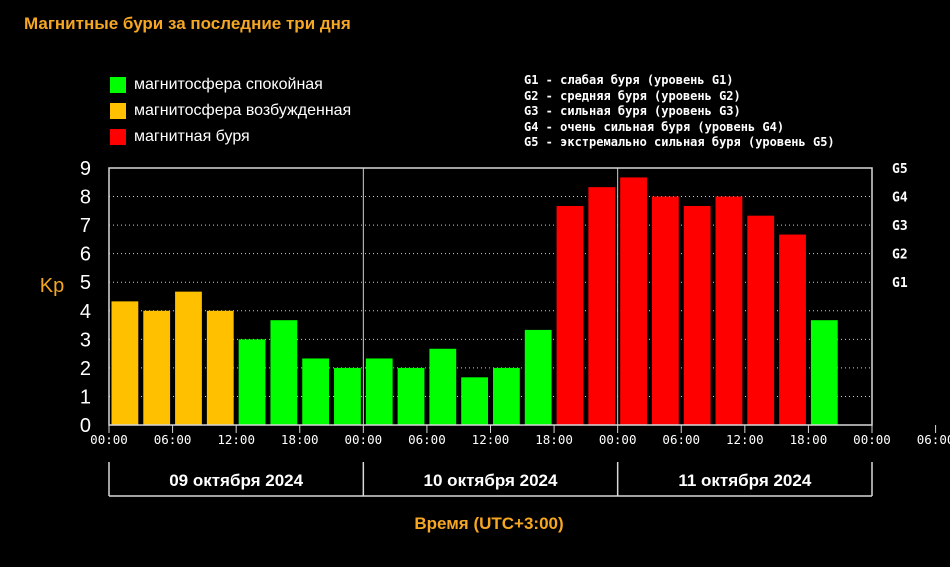 This screenshot has width=950, height=567. Describe the element at coordinates (85, 198) in the screenshot. I see `y-tick-label-8: 8` at that location.